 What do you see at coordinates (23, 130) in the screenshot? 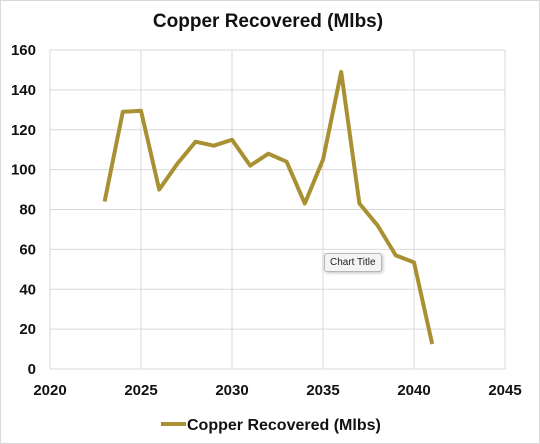
I see `y-tick-label: 120` at bounding box center [23, 130].